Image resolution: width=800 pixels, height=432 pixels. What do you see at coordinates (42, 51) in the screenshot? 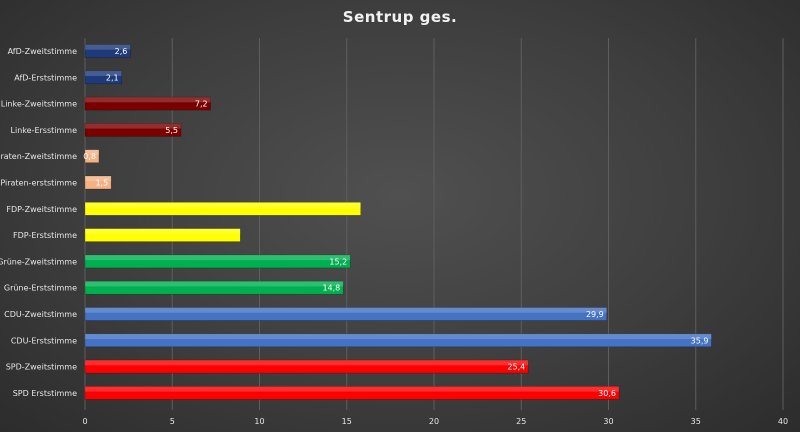
I see `category-label-0: AfD-Zweitstimme` at bounding box center [42, 51].